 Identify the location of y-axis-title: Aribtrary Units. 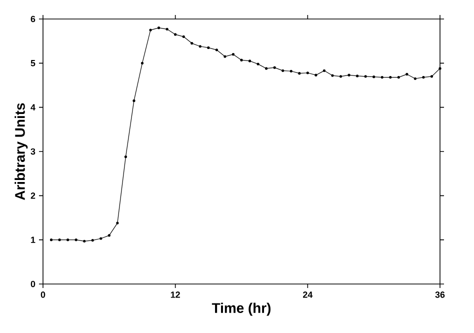
(21, 151).